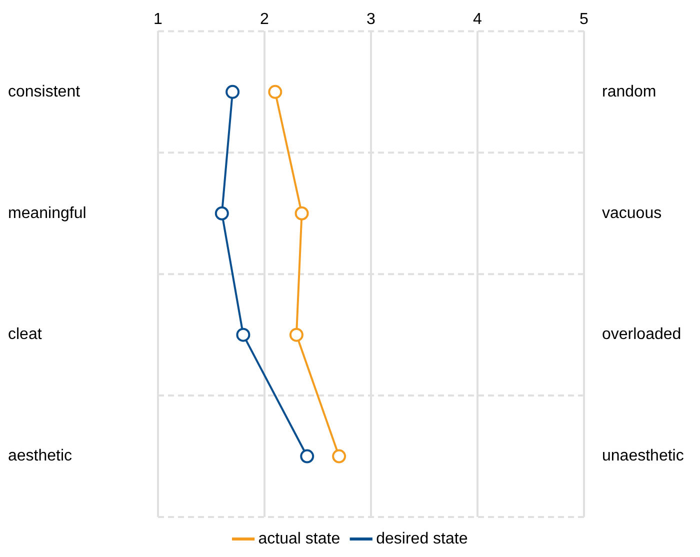 The width and height of the screenshot is (700, 557). I want to click on legend-label: desired state, so click(422, 539).